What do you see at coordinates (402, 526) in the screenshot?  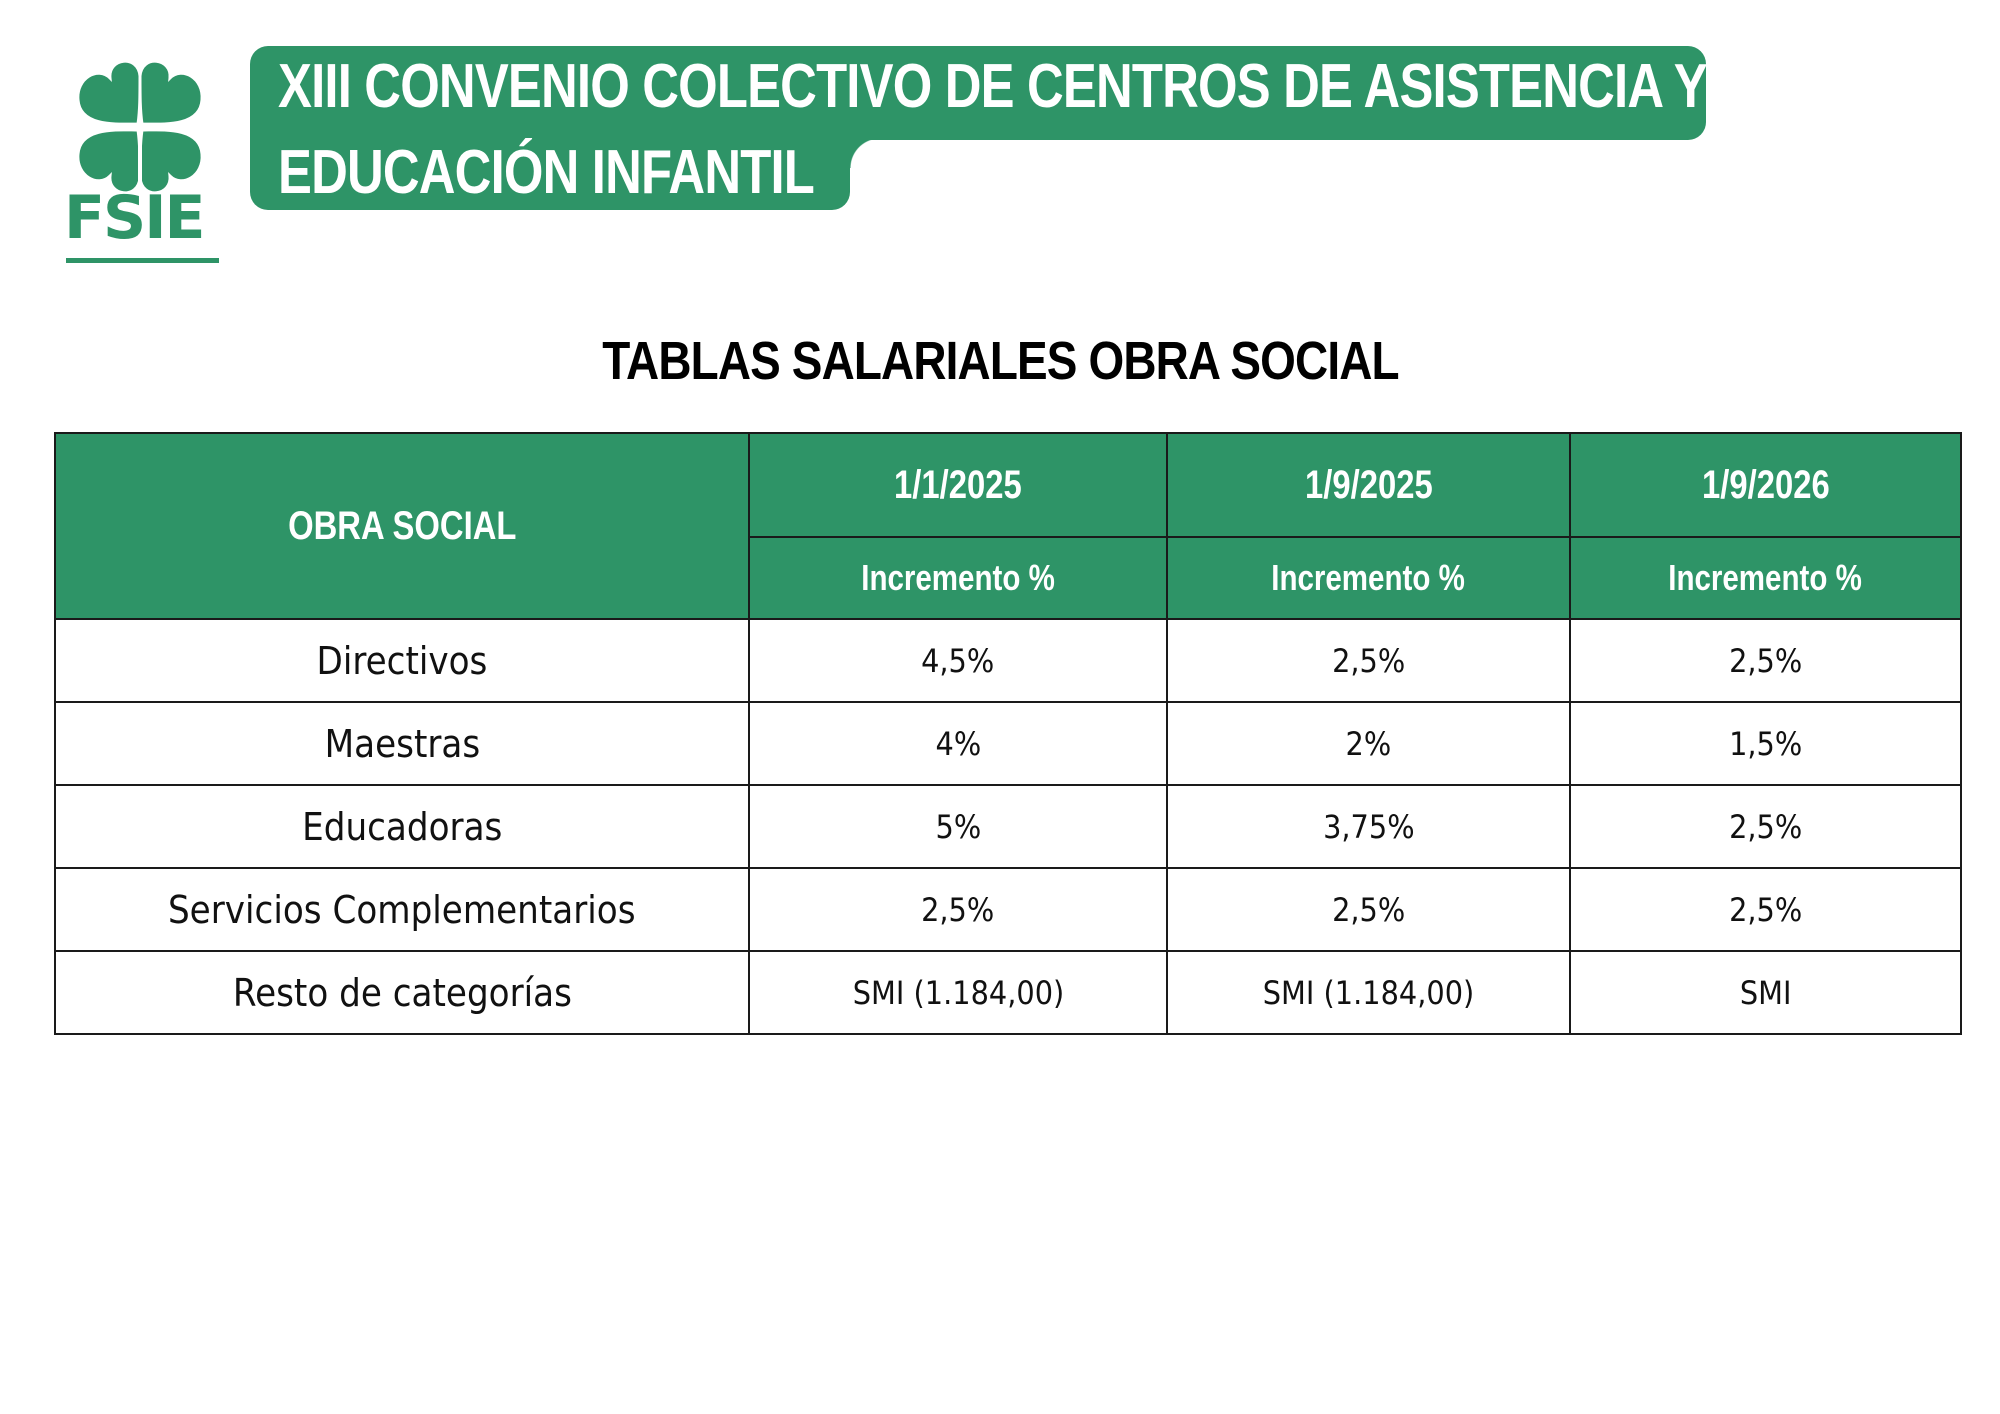 I see `corner-header: OBRA SOCIAL` at bounding box center [402, 526].